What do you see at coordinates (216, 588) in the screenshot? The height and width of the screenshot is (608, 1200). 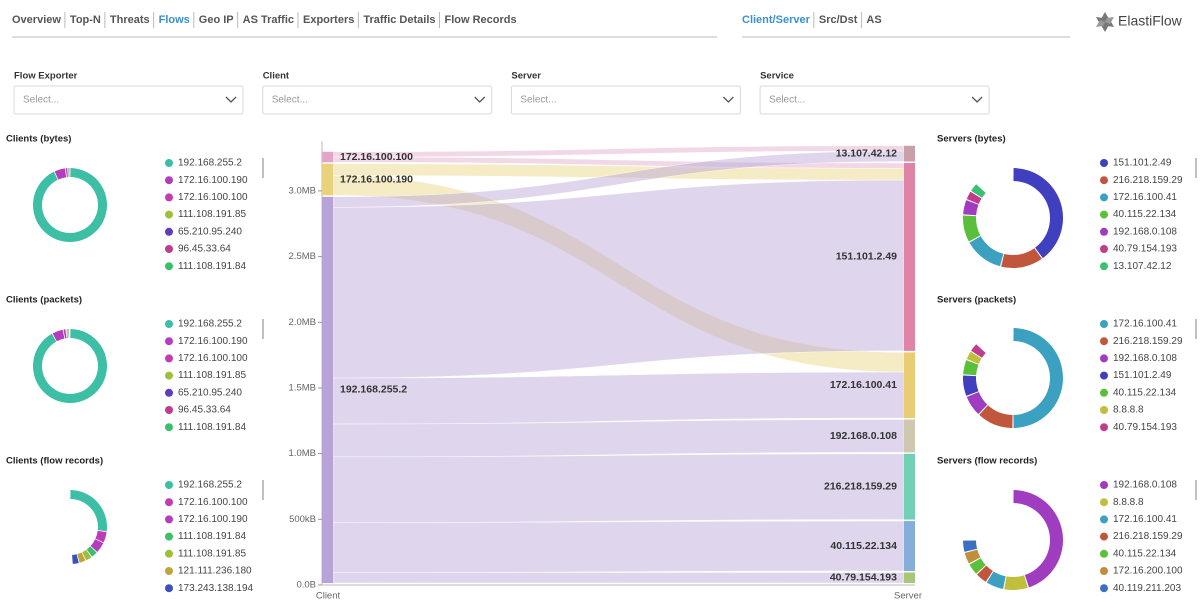 I see `legend-label: 173.243.138.194` at bounding box center [216, 588].